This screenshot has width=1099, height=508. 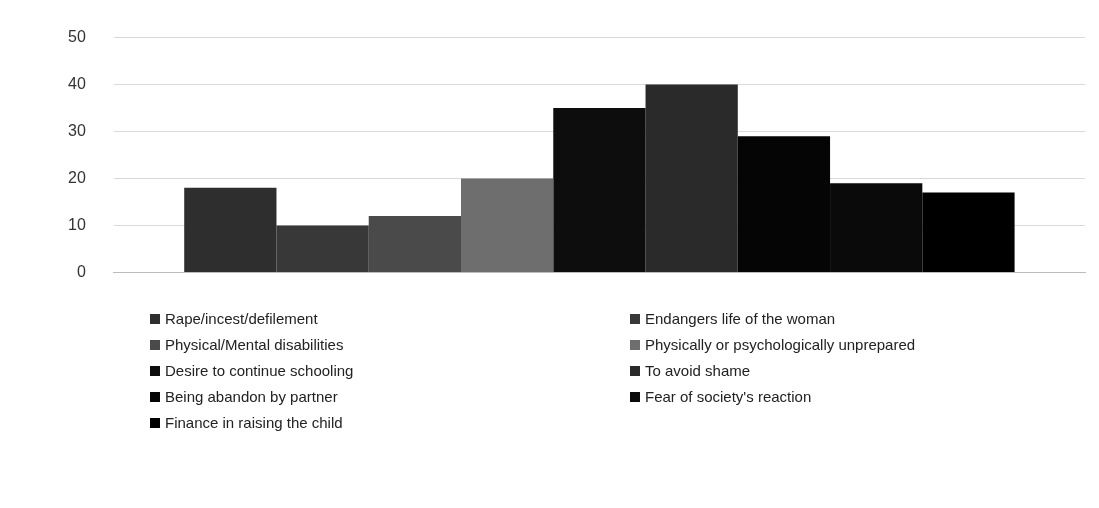 I want to click on legend-label: Physically or psychologically unprepared, so click(x=780, y=344).